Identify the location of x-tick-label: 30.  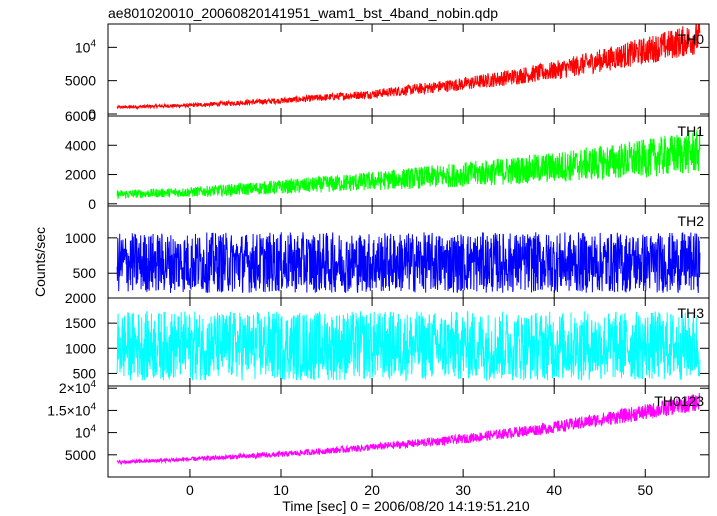
(463, 490).